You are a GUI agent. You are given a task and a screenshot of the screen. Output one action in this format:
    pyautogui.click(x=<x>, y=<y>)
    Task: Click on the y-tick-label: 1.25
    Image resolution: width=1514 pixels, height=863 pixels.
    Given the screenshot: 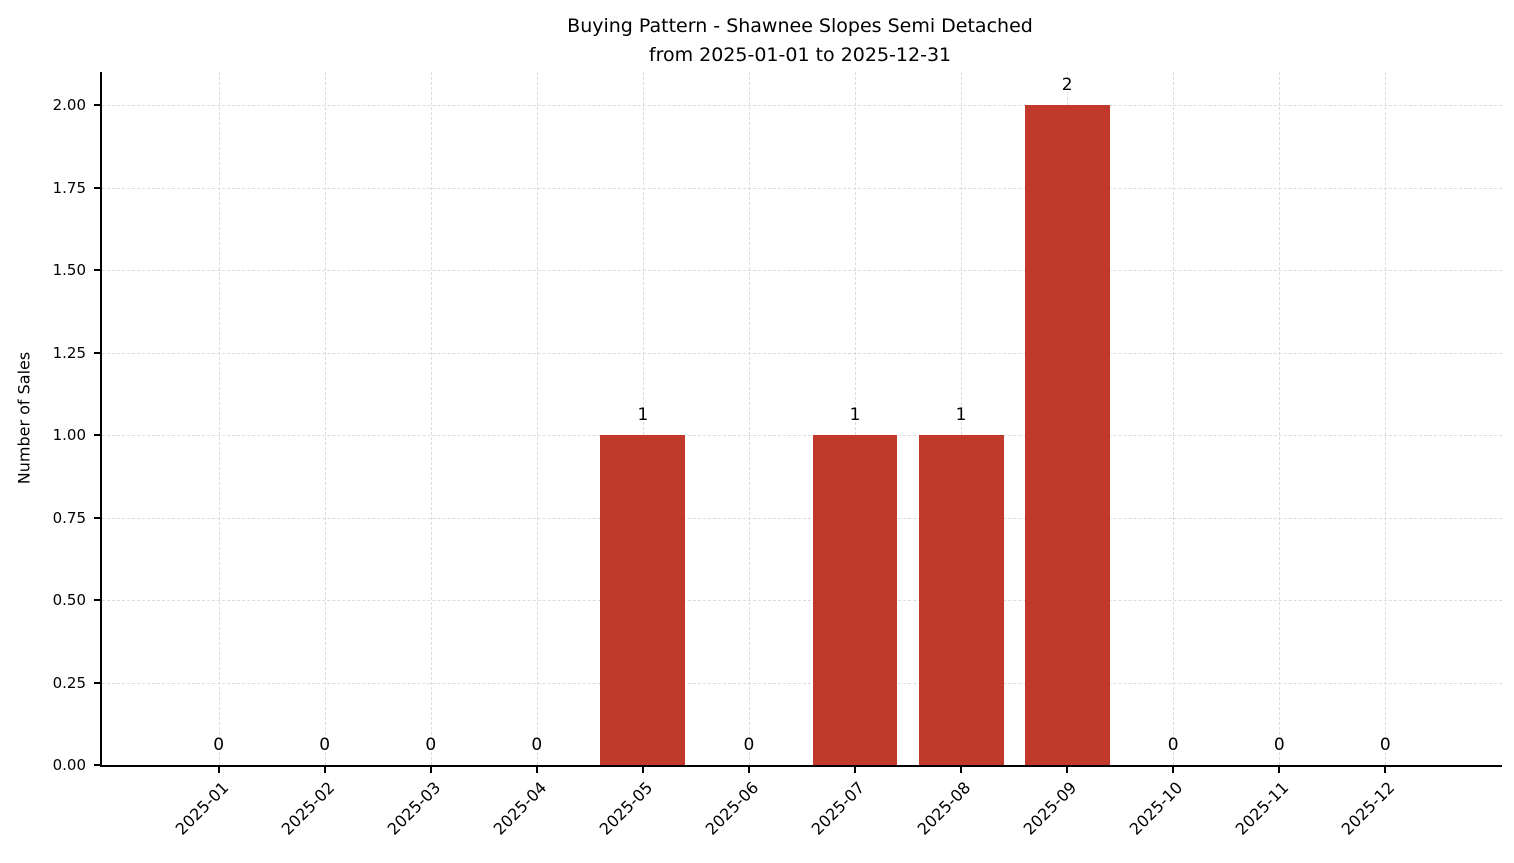 What is the action you would take?
    pyautogui.click(x=69, y=352)
    